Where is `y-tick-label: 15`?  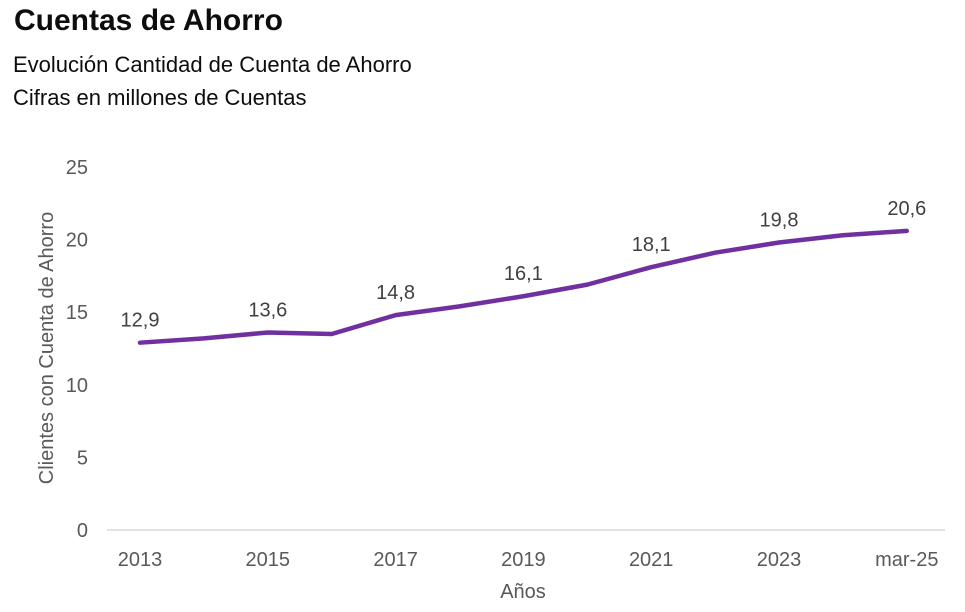
y-tick-label: 15 is located at coordinates (77, 313).